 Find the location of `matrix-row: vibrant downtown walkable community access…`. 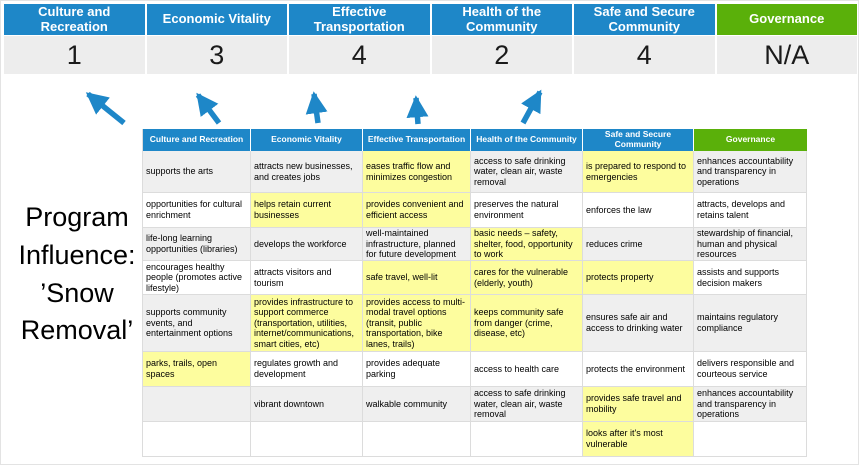

matrix-row: vibrant downtown walkable community access… is located at coordinates (474, 404).